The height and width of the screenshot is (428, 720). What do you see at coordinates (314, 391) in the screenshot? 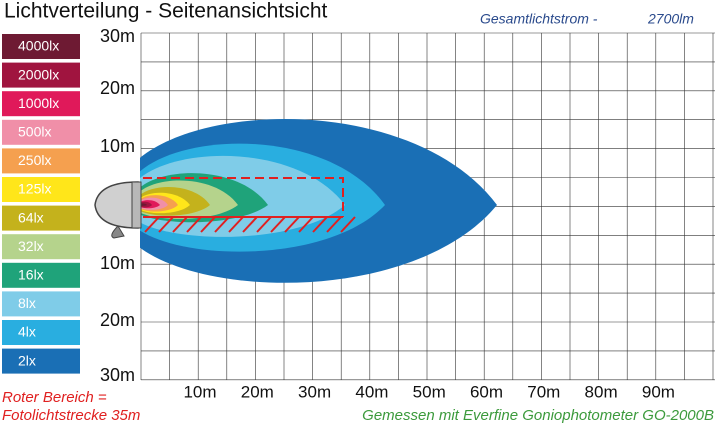
I see `x-label: 30m` at bounding box center [314, 391].